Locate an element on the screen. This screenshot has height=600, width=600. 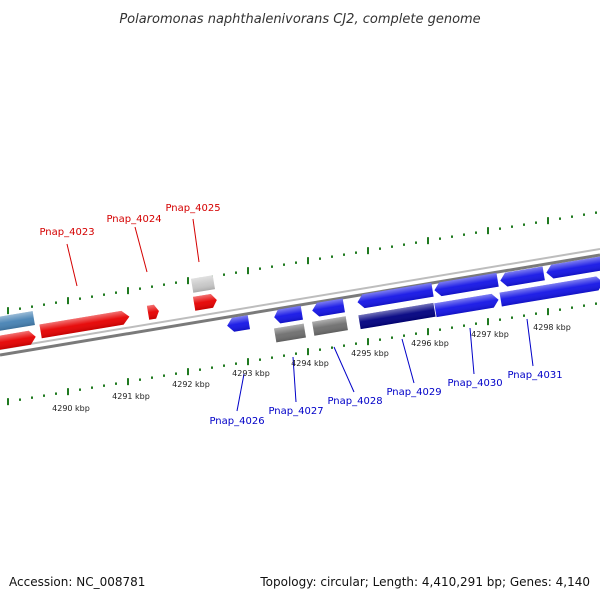
gene-label-pnap-4026: Pnap_4026 is located at coordinates (236, 421).